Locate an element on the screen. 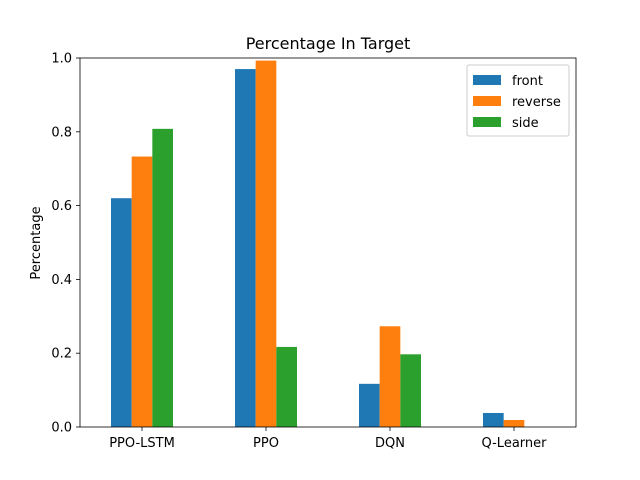 The image size is (640, 480). y-tick-label: 0.4 is located at coordinates (61, 280).